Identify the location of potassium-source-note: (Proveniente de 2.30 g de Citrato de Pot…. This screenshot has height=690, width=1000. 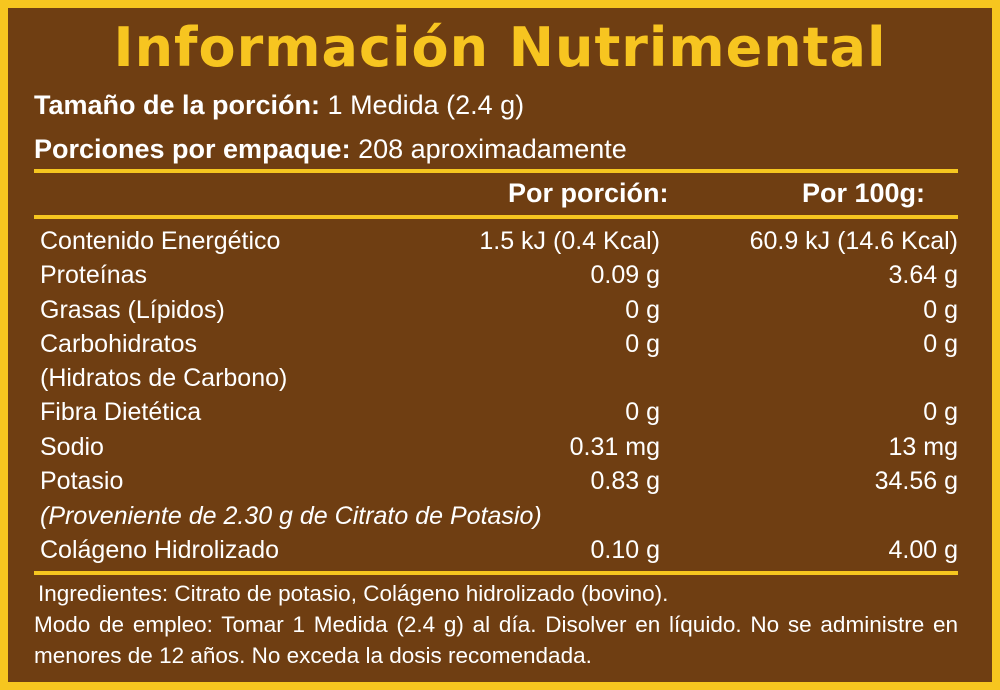
(291, 516).